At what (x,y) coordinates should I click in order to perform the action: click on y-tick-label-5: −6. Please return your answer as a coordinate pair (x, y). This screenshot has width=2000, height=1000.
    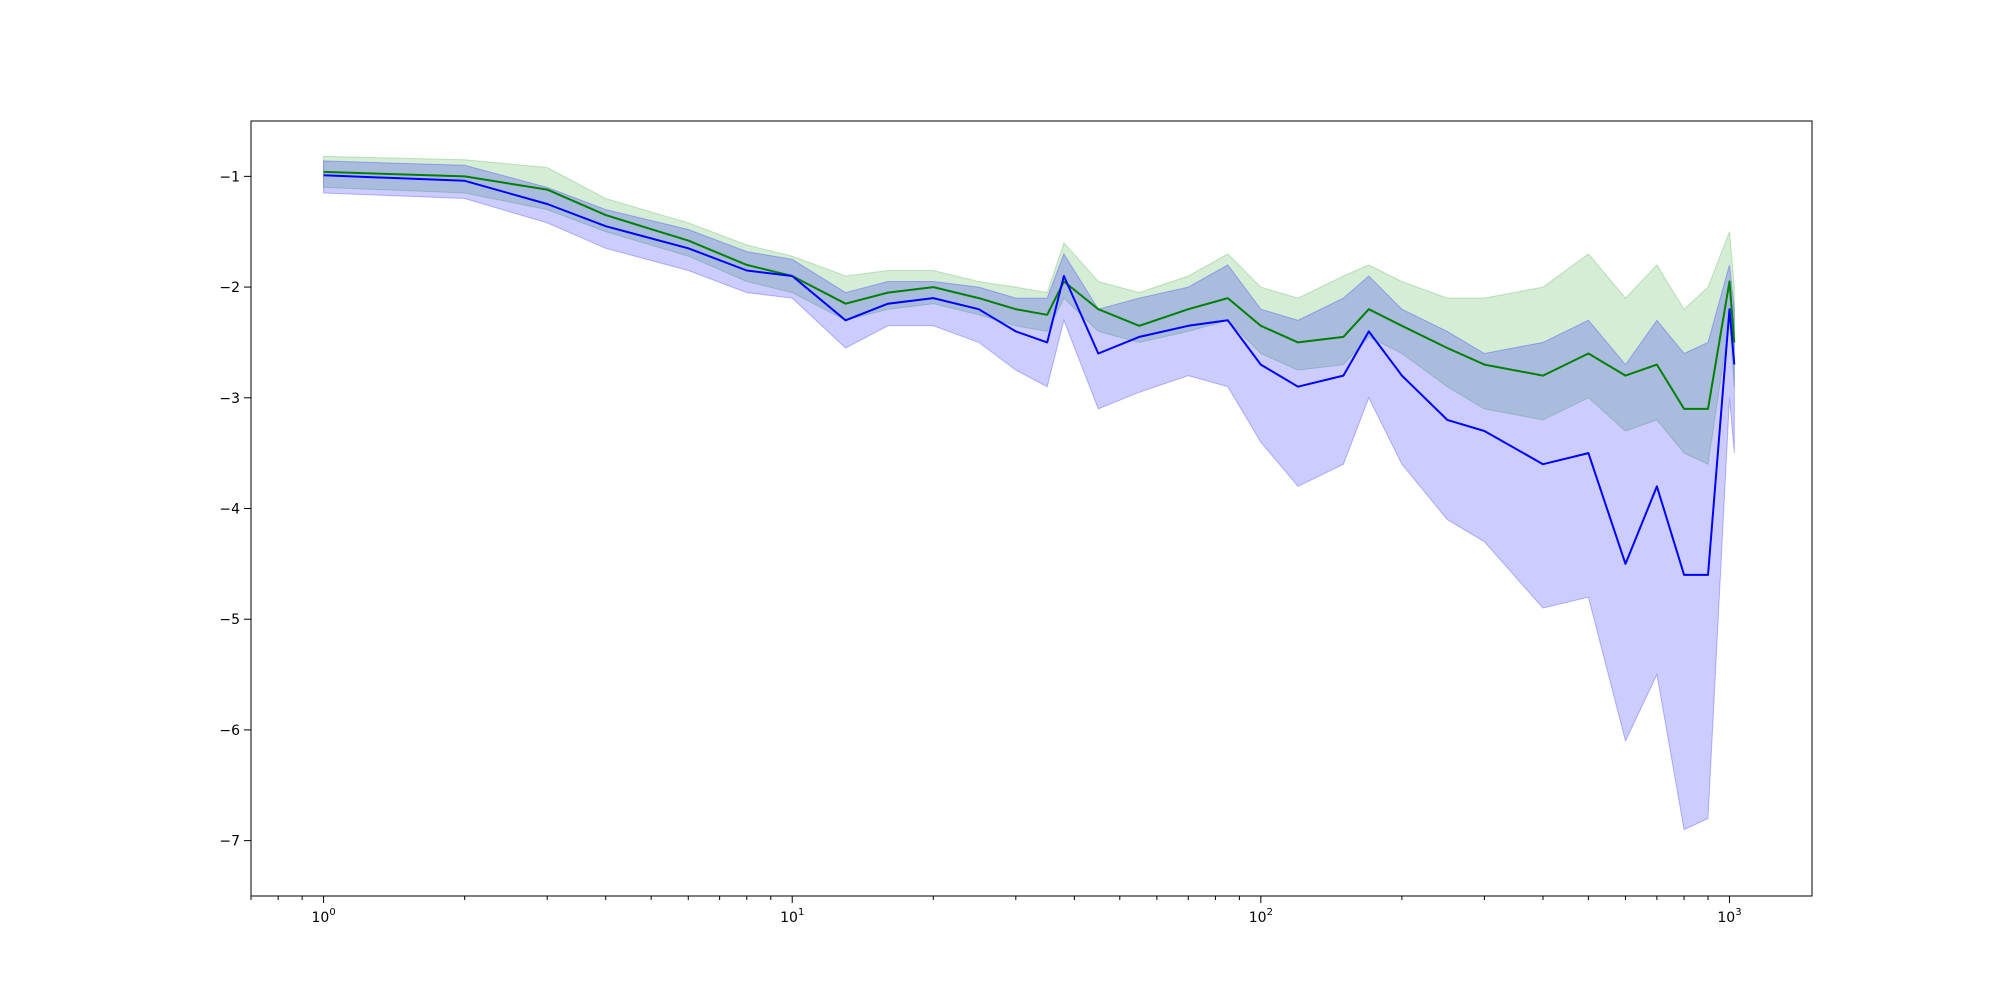
    Looking at the image, I should click on (229, 731).